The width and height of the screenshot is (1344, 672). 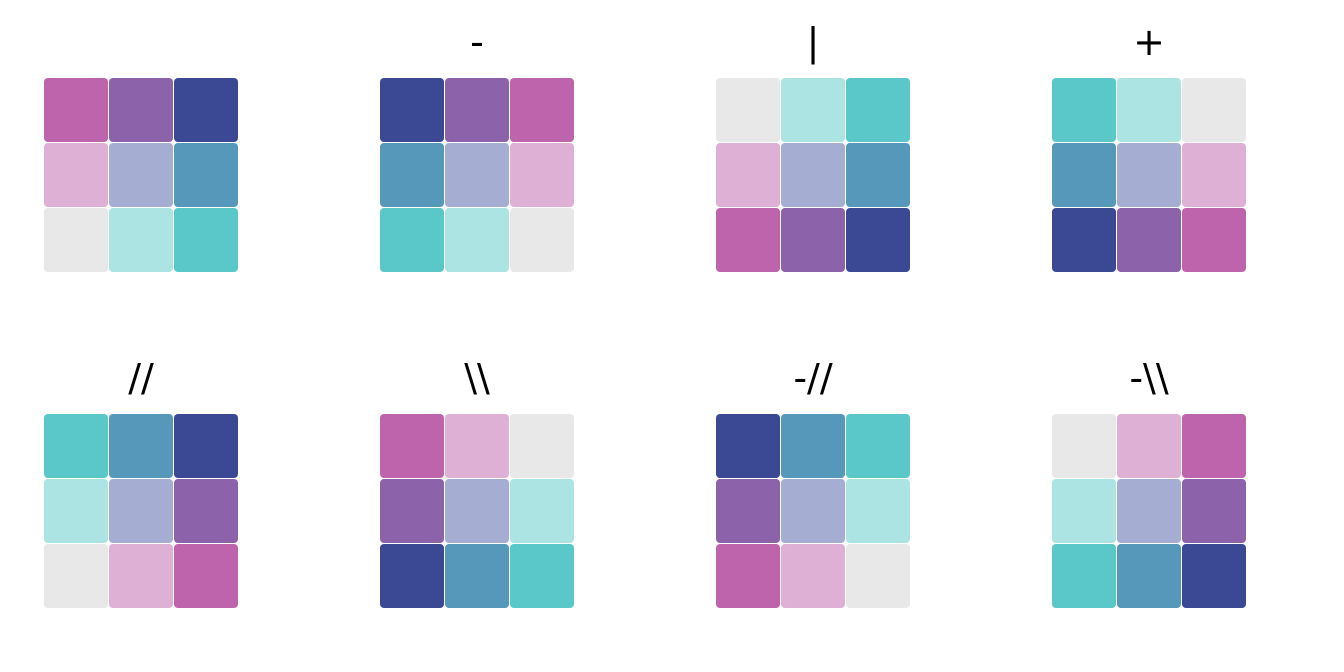 What do you see at coordinates (813, 42) in the screenshot?
I see `panel-label: |` at bounding box center [813, 42].